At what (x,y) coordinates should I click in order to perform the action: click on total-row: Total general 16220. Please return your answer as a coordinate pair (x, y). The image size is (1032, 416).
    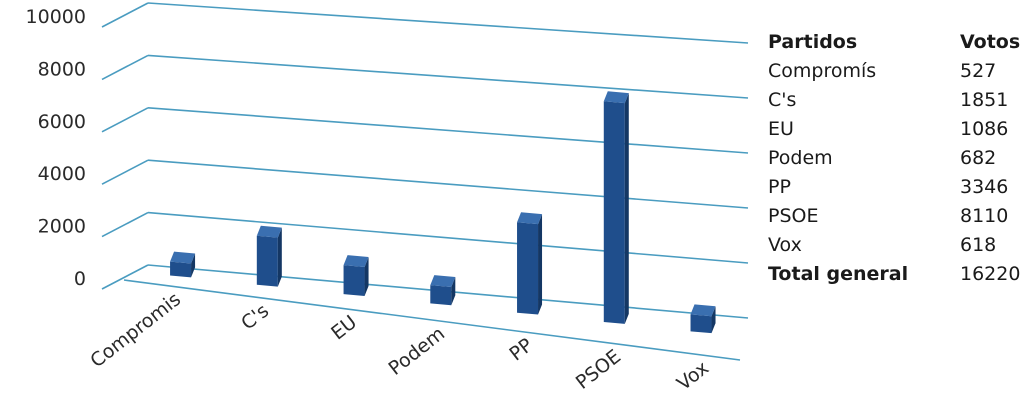
    Looking at the image, I should click on (894, 274).